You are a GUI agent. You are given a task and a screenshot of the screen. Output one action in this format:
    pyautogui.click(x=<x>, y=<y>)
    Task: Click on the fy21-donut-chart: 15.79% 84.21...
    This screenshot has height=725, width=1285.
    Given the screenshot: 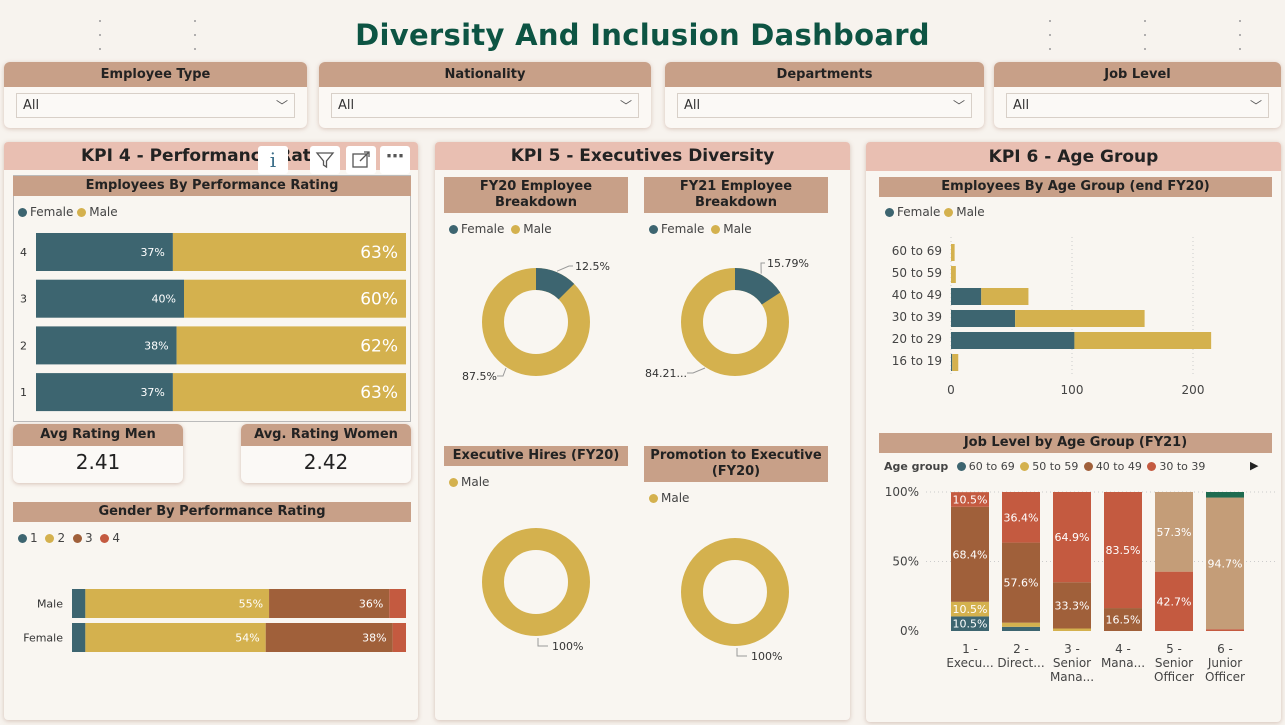 What is the action you would take?
    pyautogui.click(x=742, y=322)
    